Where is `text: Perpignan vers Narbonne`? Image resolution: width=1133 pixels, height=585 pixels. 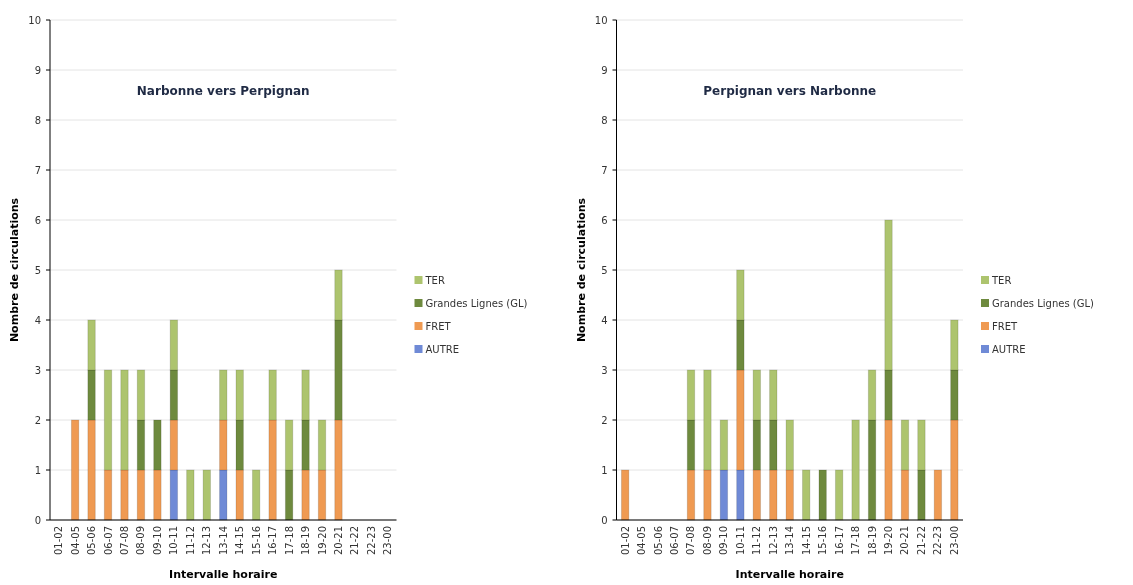 text: Perpignan vers Narbonne is located at coordinates (790, 91).